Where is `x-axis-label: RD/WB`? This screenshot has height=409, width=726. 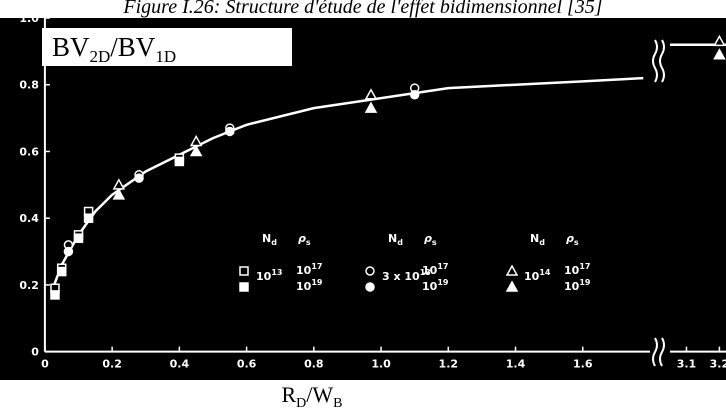 x-axis-label: RD/WB is located at coordinates (311, 395).